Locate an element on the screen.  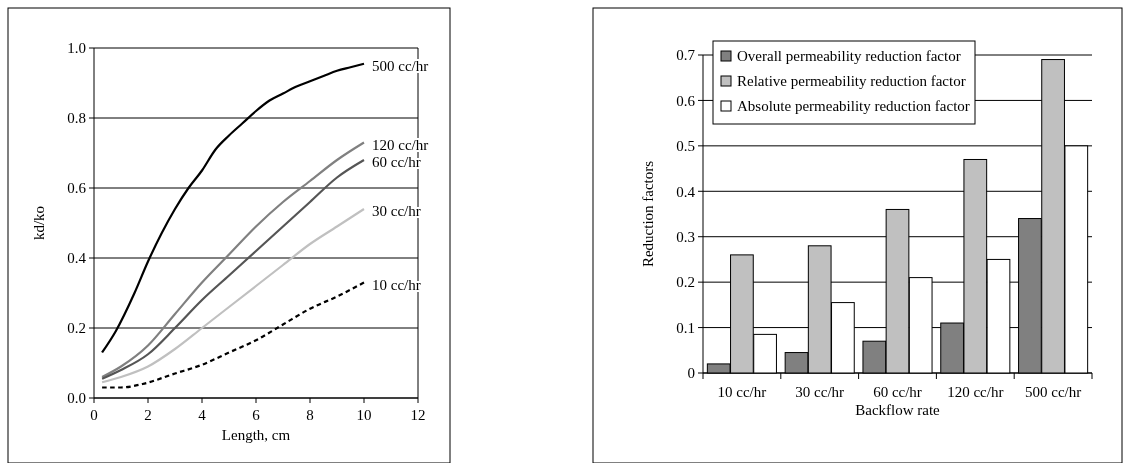
x-tick-label: 10 is located at coordinates (364, 415).